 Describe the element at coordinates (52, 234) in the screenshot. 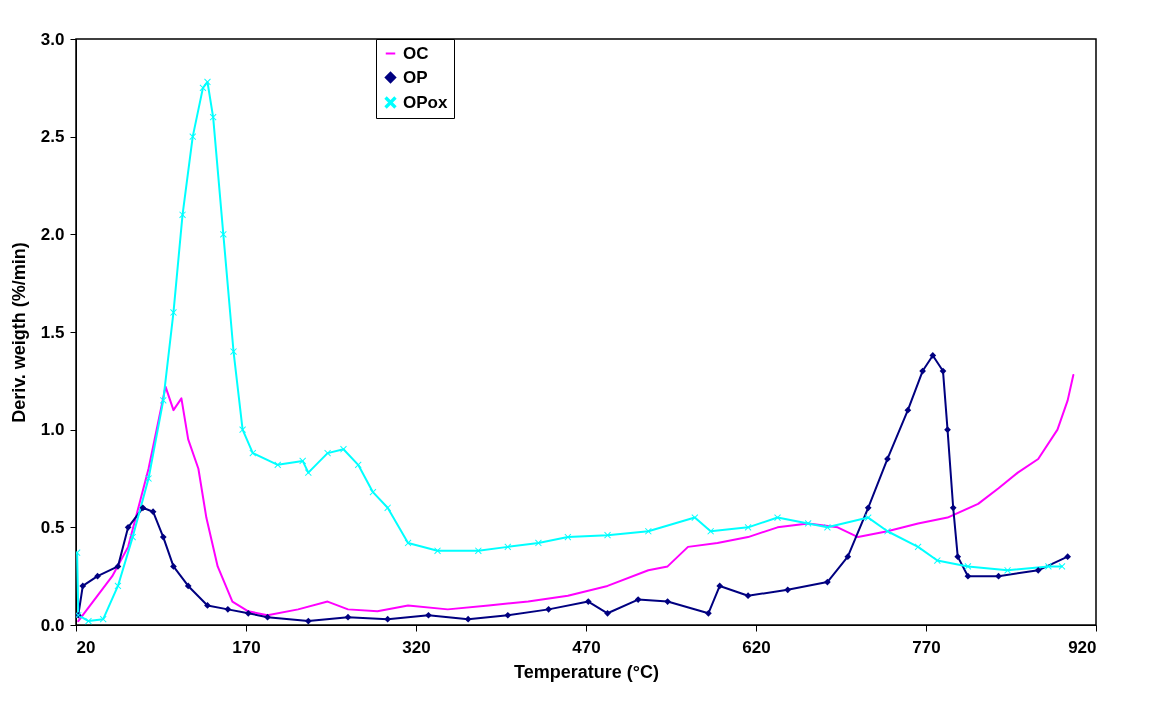

I see `y-tick-label: 2.0` at that location.